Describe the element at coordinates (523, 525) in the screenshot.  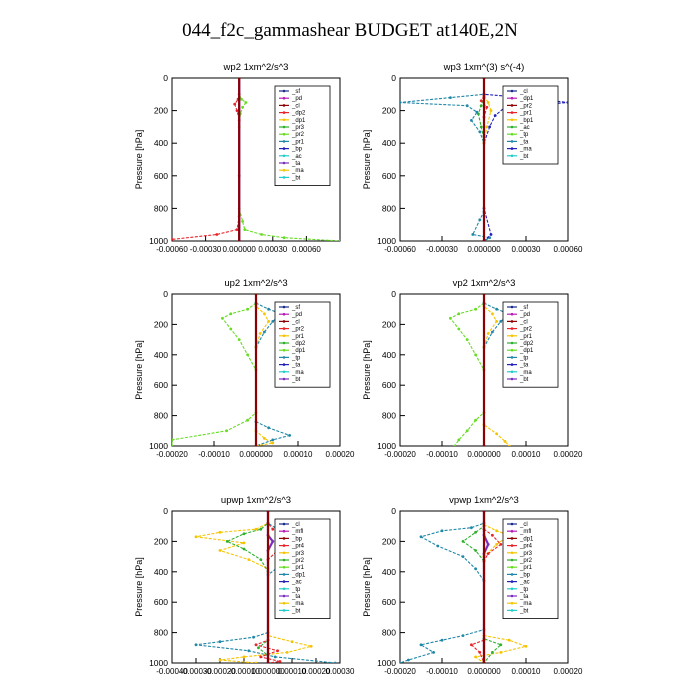
I see `legend-entry: _cl` at that location.